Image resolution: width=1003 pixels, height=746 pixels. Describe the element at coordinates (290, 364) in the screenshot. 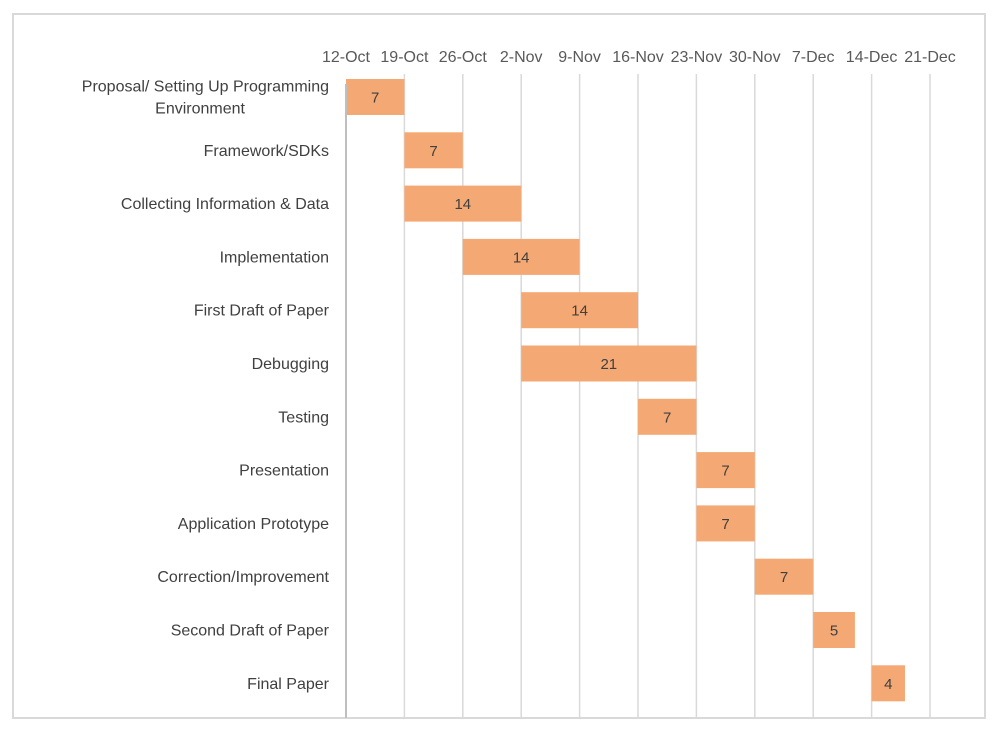

I see `task-label: Debugging` at that location.